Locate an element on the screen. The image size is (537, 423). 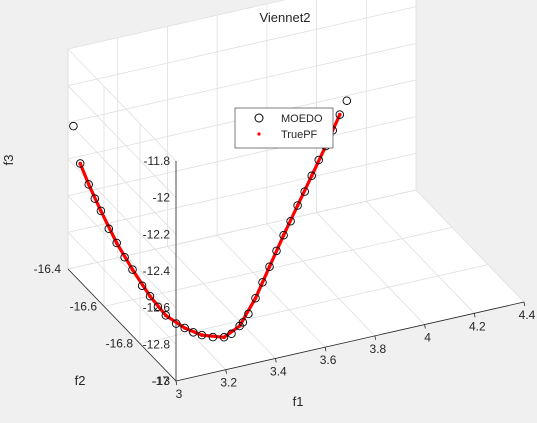
z-tick-label: -12.2 is located at coordinates (157, 234).